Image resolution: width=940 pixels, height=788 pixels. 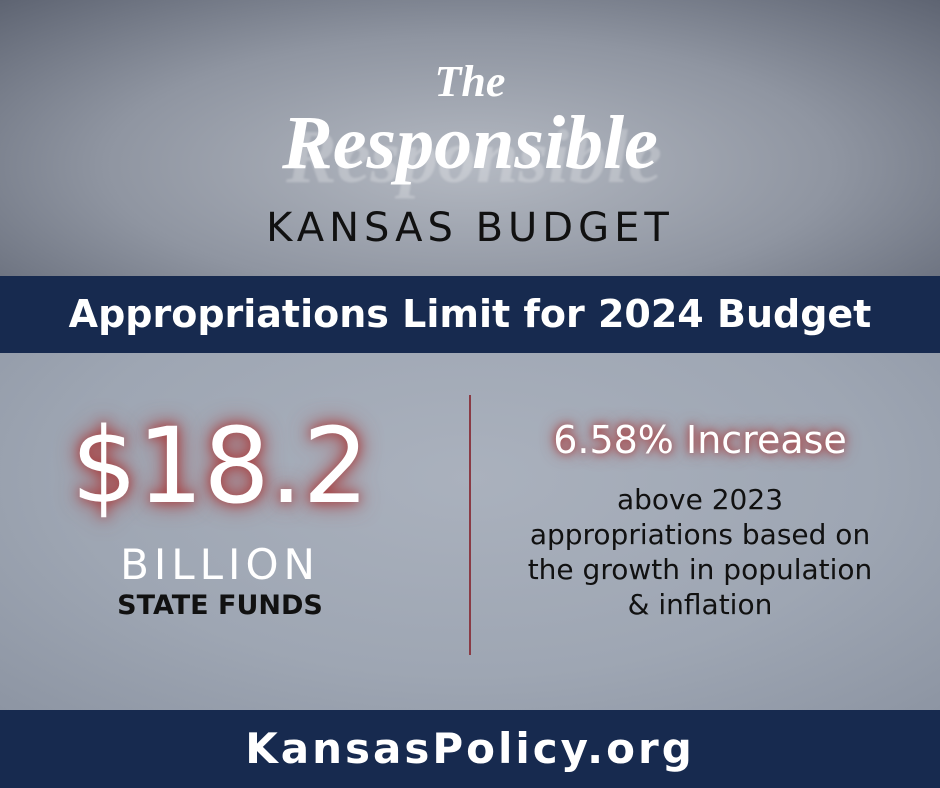 What do you see at coordinates (700, 499) in the screenshot?
I see `description-line: above 2023` at bounding box center [700, 499].